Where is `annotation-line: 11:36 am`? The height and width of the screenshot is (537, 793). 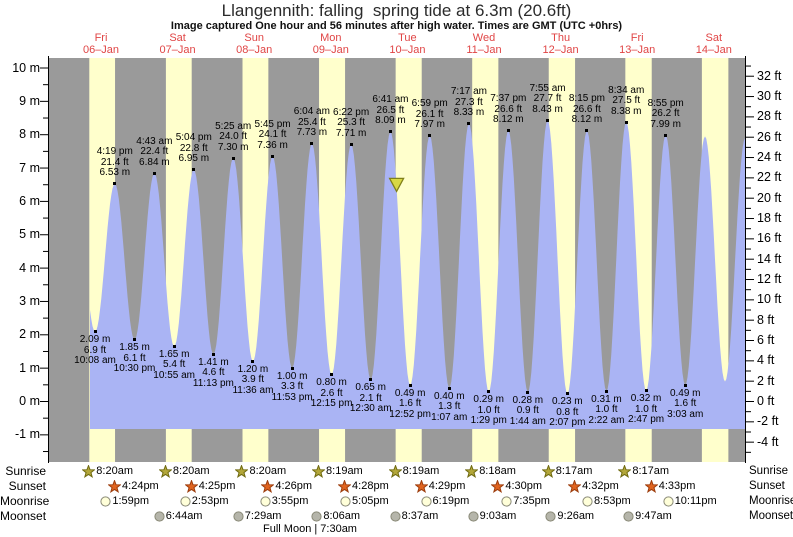
annotation-line: 11:36 am is located at coordinates (253, 390).